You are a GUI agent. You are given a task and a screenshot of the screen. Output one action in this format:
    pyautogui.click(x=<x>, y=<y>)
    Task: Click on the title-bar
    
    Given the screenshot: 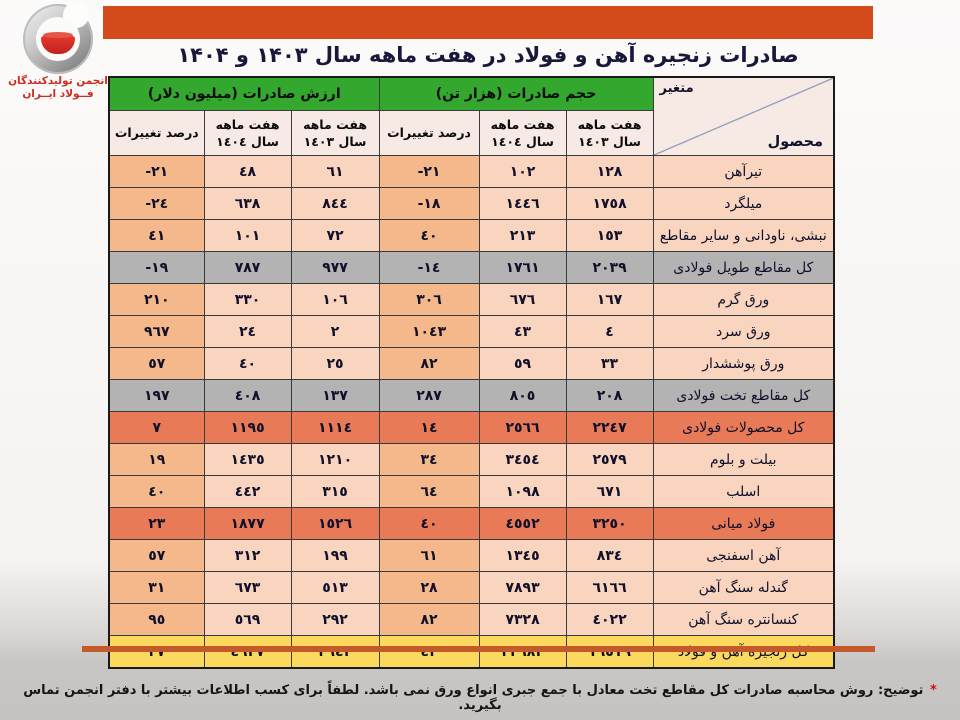 What is the action you would take?
    pyautogui.click(x=488, y=22)
    